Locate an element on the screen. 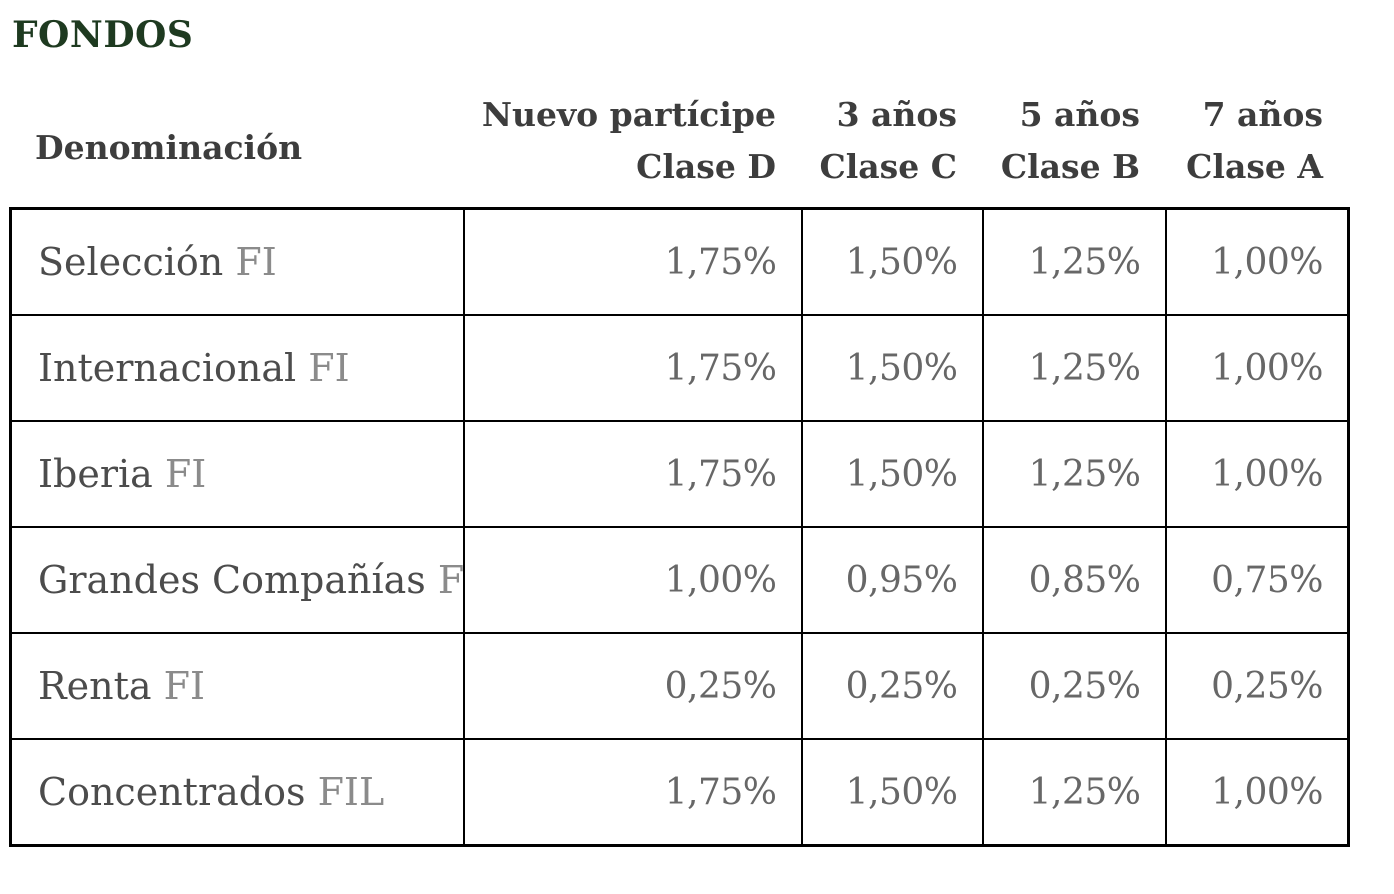  fee-value-clase-b: 0,25% is located at coordinates (1074, 686).